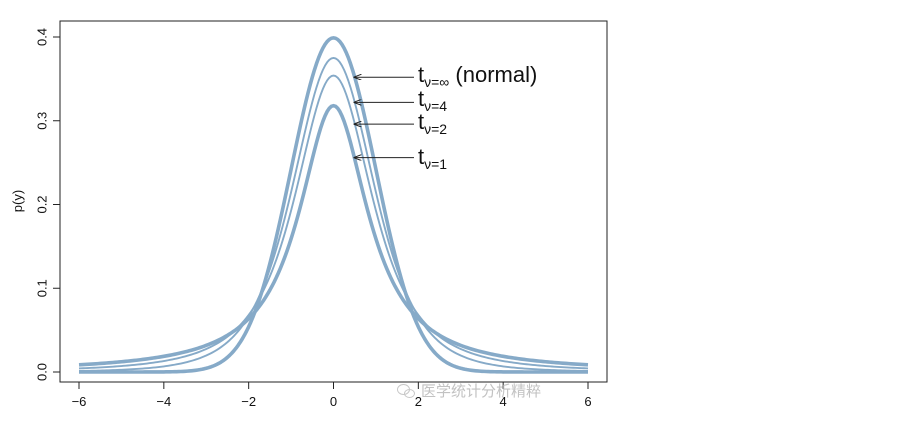 The image size is (922, 422). What do you see at coordinates (42, 37) in the screenshot?
I see `y-tick-label: 0.4` at bounding box center [42, 37].